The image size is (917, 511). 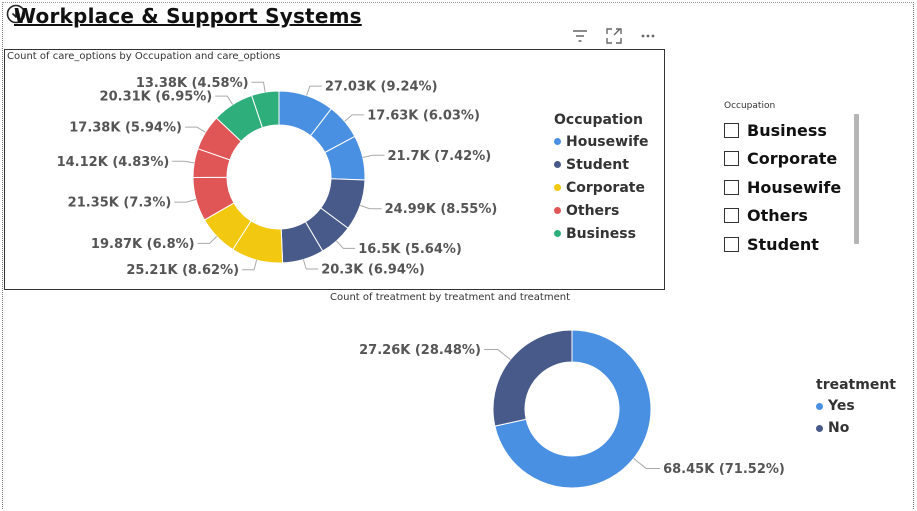 I want to click on slicer-option-corporate: Corporate, so click(x=794, y=159).